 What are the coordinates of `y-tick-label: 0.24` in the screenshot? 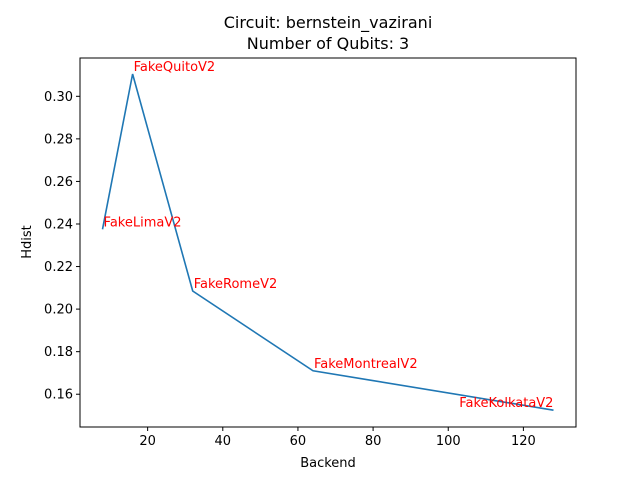 It's located at (58, 224).